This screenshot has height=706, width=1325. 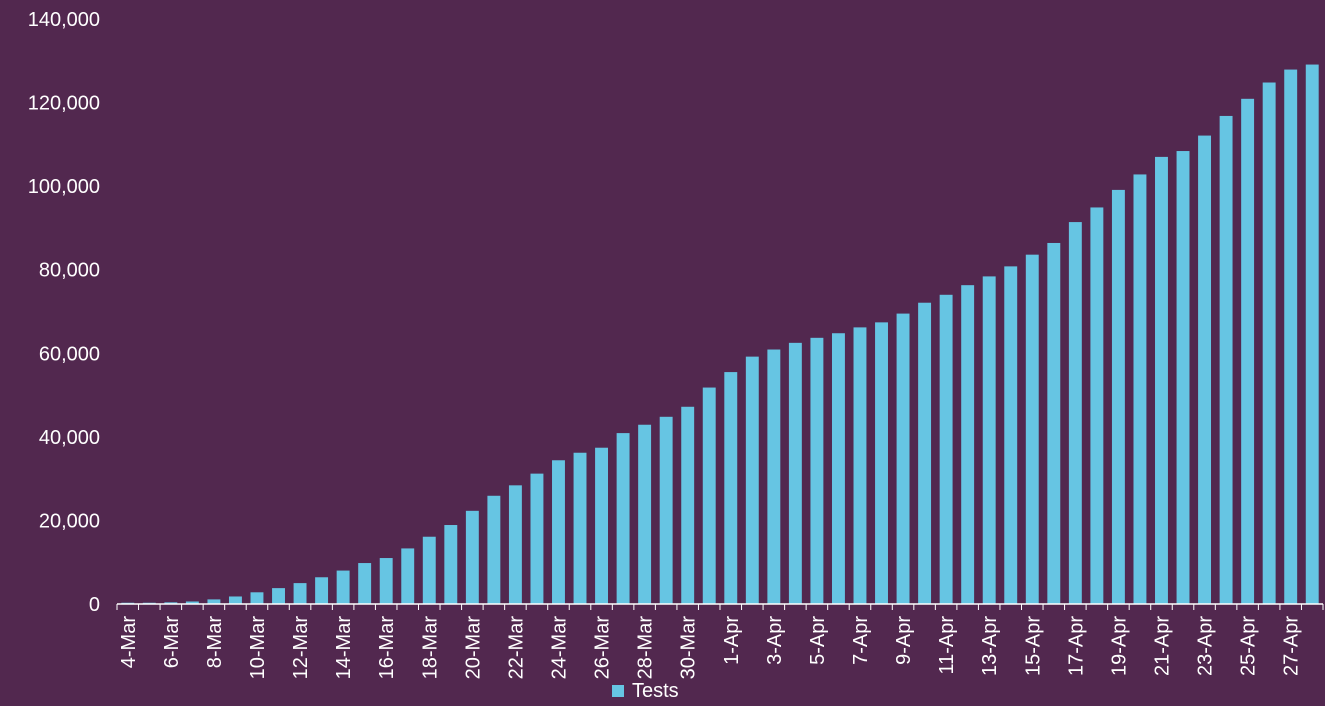 What do you see at coordinates (171, 603) in the screenshot?
I see `bar-6-Mar` at bounding box center [171, 603].